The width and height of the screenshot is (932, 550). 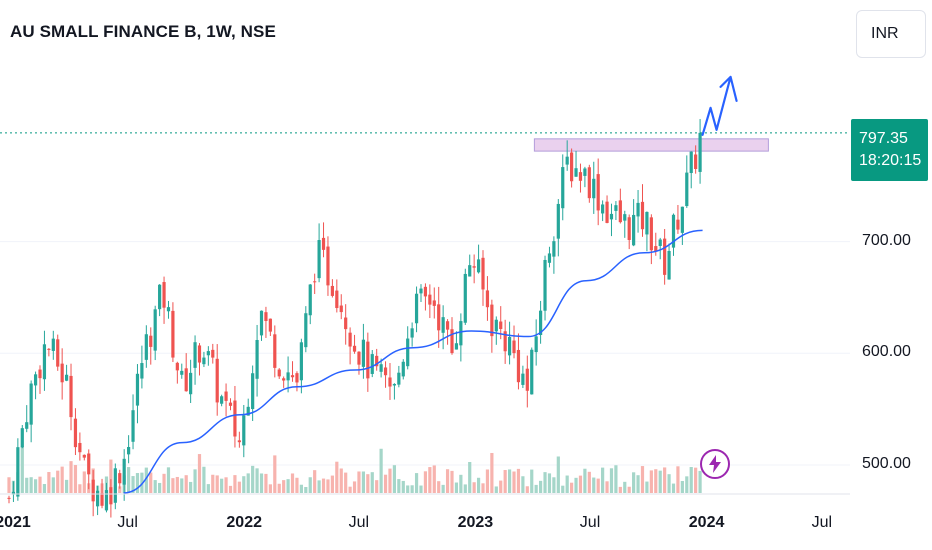 What do you see at coordinates (127, 522) in the screenshot?
I see `x-tick-1: Jul` at bounding box center [127, 522].